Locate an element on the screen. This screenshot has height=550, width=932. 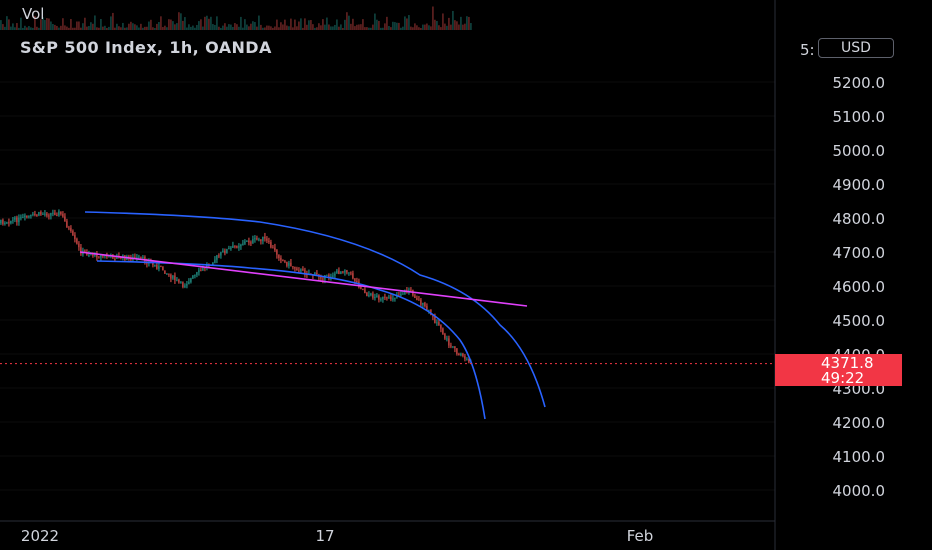
chart-title: S&P 500 Index, 1h, OANDA is located at coordinates (146, 47).